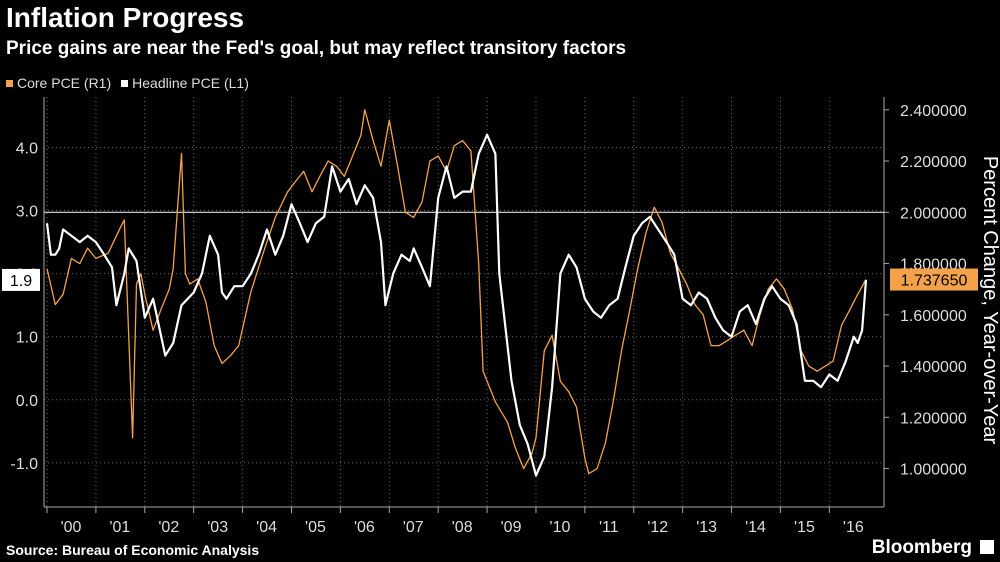 The width and height of the screenshot is (1000, 562). What do you see at coordinates (168, 527) in the screenshot?
I see `x-tick-label-2: '02` at bounding box center [168, 527].